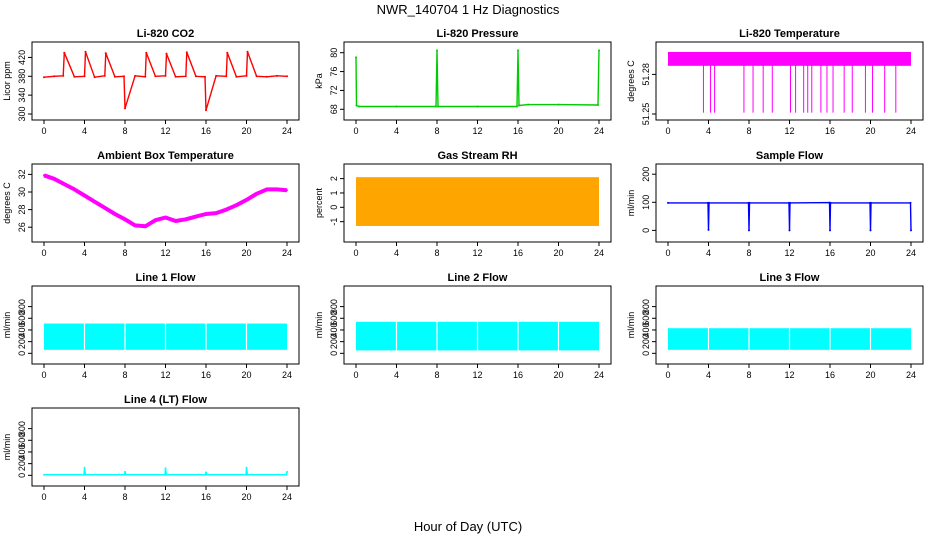  What do you see at coordinates (165, 81) in the screenshot?
I see `co2-series` at bounding box center [165, 81].